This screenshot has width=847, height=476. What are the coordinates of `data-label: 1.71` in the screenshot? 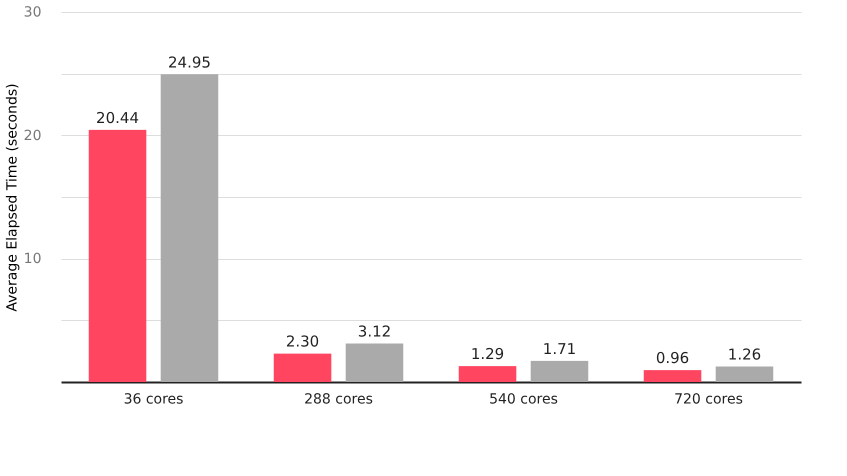 It's located at (559, 349).